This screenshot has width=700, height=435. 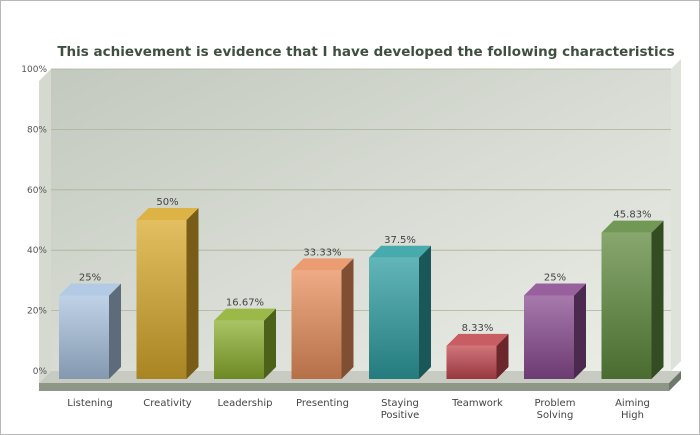 I want to click on data-label: 33.33%, so click(x=322, y=252).